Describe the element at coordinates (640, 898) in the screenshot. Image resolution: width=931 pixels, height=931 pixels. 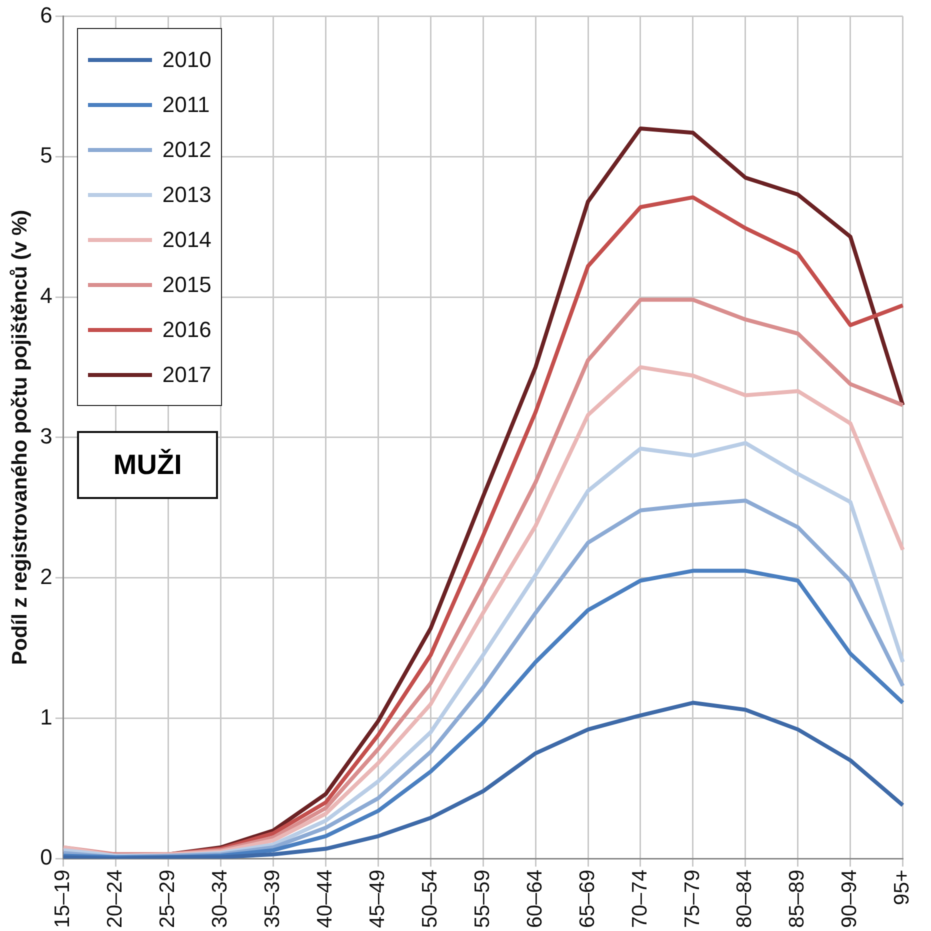
I see `x-tick-label: 70–74` at that location.